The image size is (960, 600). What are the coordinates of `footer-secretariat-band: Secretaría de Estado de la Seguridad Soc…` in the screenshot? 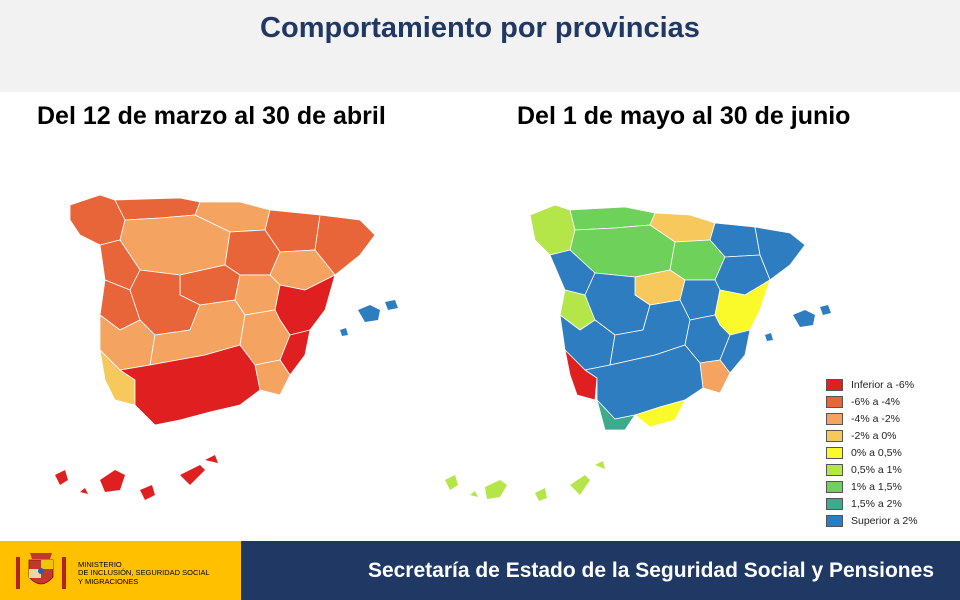 It's located at (600, 570).